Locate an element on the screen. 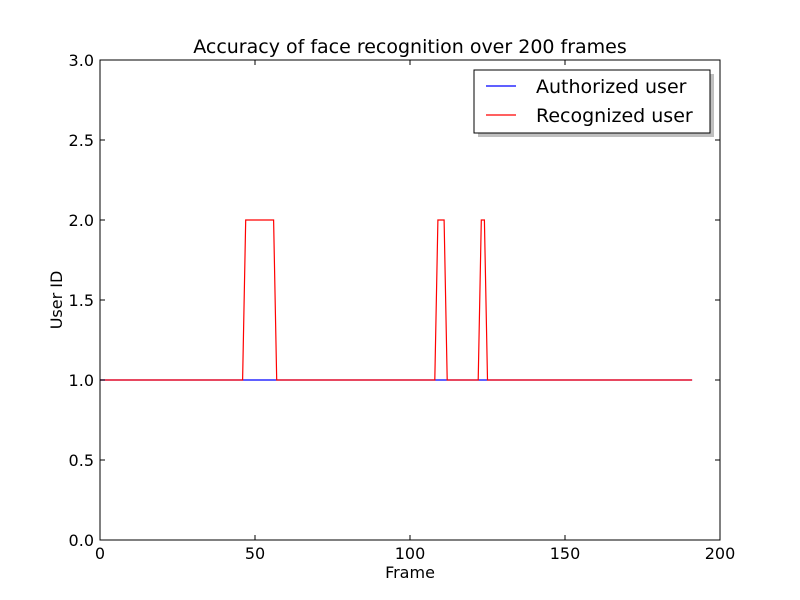 This screenshot has height=600, width=800. legend-label: Recognized user is located at coordinates (614, 116).